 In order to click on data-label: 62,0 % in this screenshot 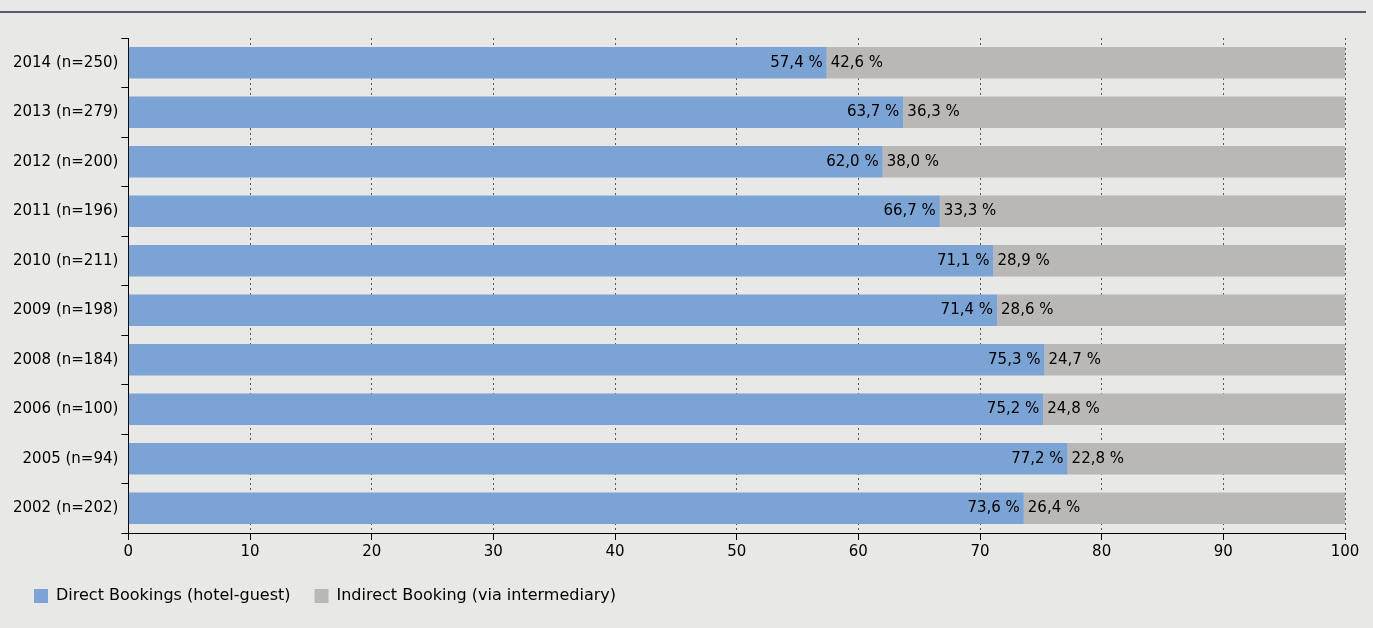, I will do `click(852, 160)`.